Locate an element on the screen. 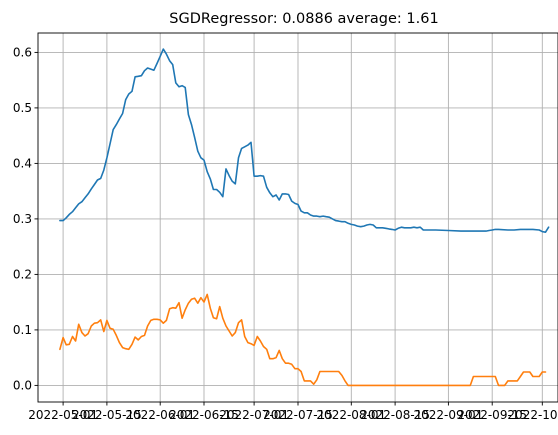 The image size is (558, 435). chart-title: SGDRegressor: 0.0886 average: 1.61 is located at coordinates (303, 19).